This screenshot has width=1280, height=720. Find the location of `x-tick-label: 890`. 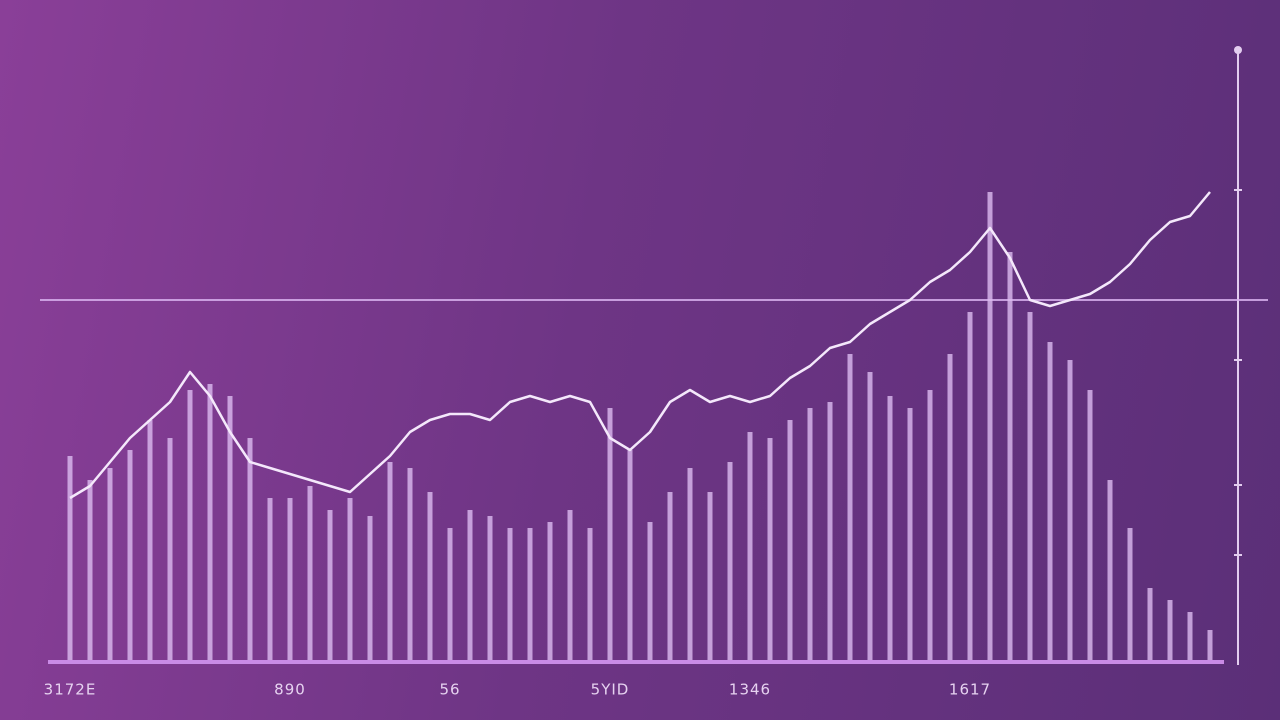

x-tick-label: 890 is located at coordinates (290, 690).